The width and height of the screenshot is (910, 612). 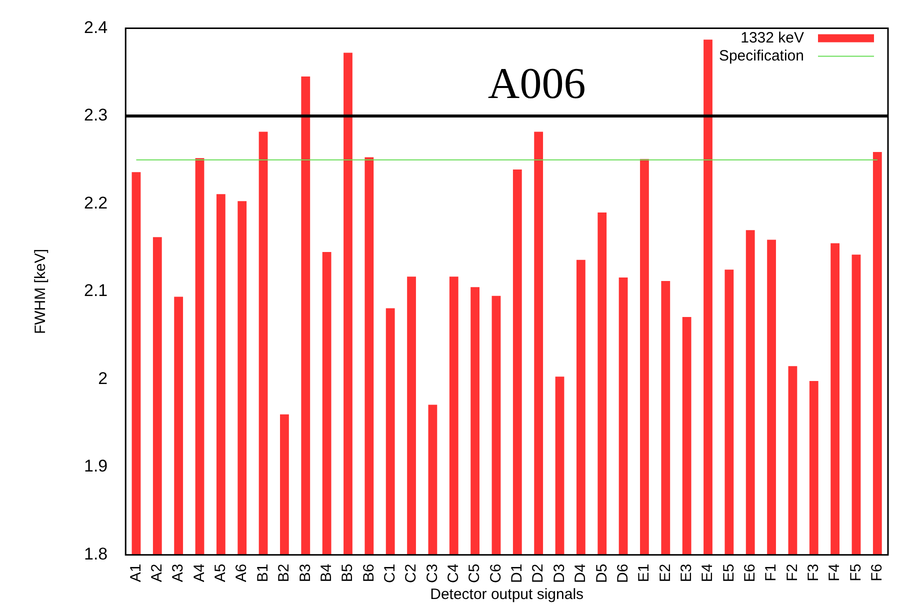 I want to click on x-tick-label: E2, so click(x=665, y=573).